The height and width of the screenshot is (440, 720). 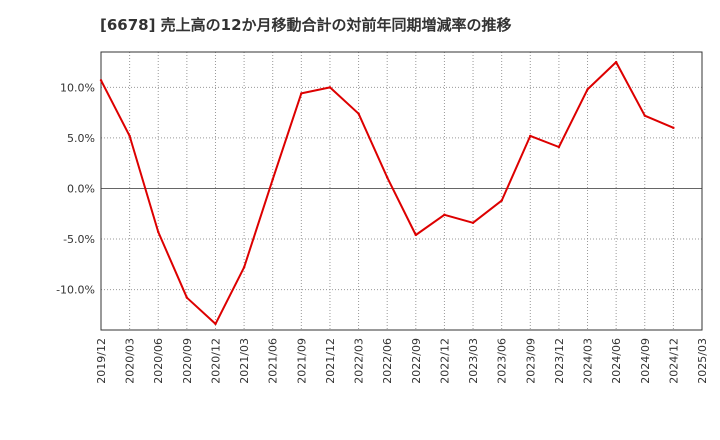 I want to click on chart-title: [6678] 売上高の12か月移動合計の対前年同期増減率の推移, so click(x=306, y=25).